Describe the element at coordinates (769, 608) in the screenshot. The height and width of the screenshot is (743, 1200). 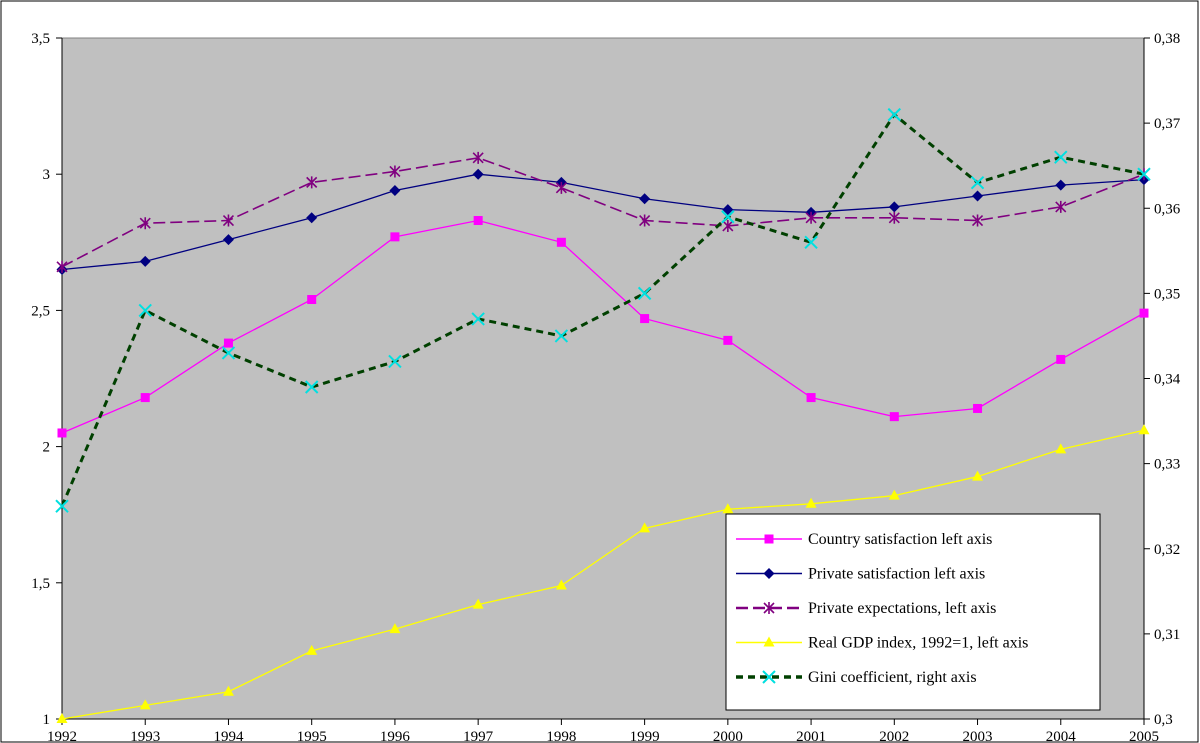
I see `legend-private-expectations-left-axis-point` at that location.